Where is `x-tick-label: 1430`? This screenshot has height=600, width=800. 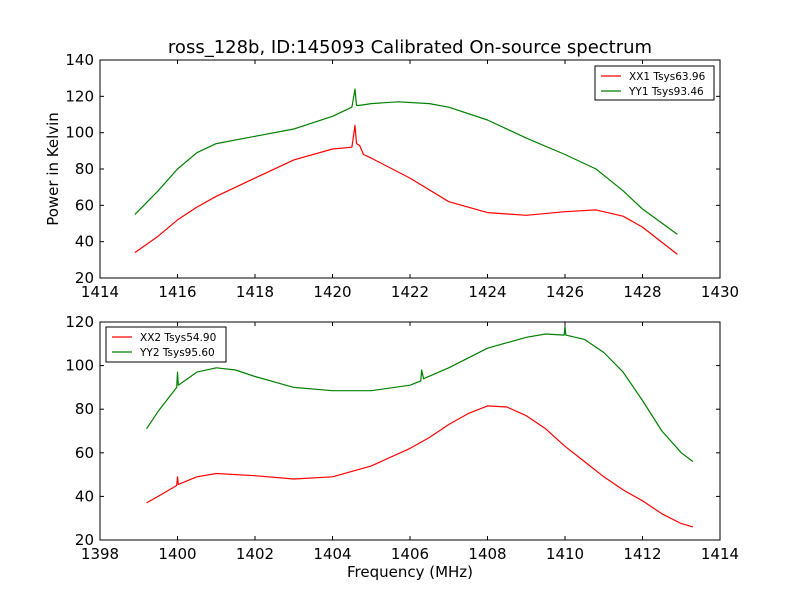 x-tick-label: 1430 is located at coordinates (720, 292).